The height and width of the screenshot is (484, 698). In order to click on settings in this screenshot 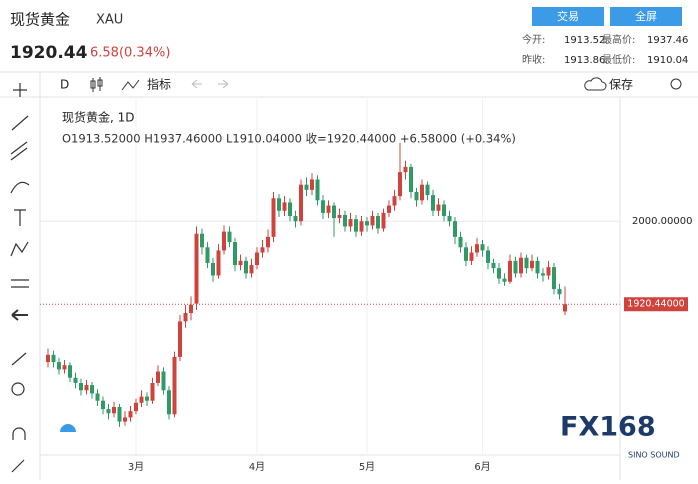, I will do `click(676, 84)`.